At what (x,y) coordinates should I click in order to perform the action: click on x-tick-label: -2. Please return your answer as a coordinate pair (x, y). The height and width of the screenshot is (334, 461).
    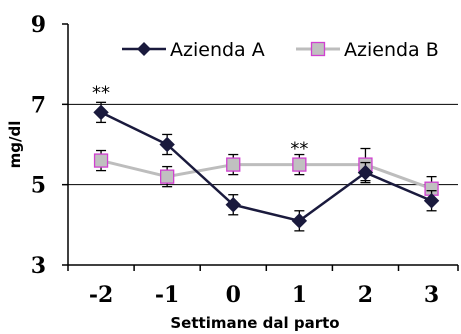
    Looking at the image, I should click on (101, 295).